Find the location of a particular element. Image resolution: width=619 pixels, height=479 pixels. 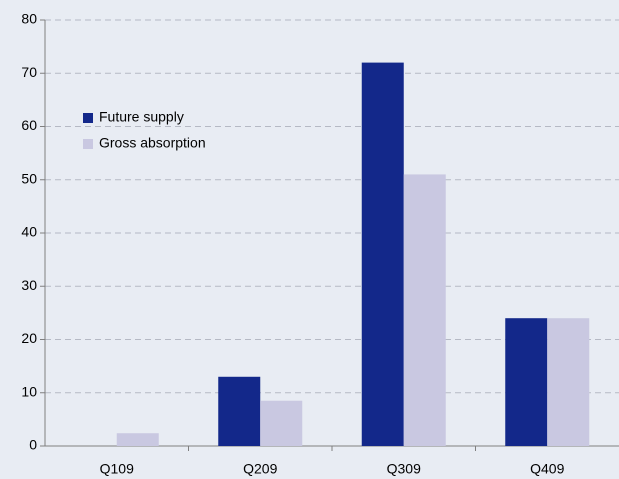

y-tick-label: 30 is located at coordinates (29, 285).